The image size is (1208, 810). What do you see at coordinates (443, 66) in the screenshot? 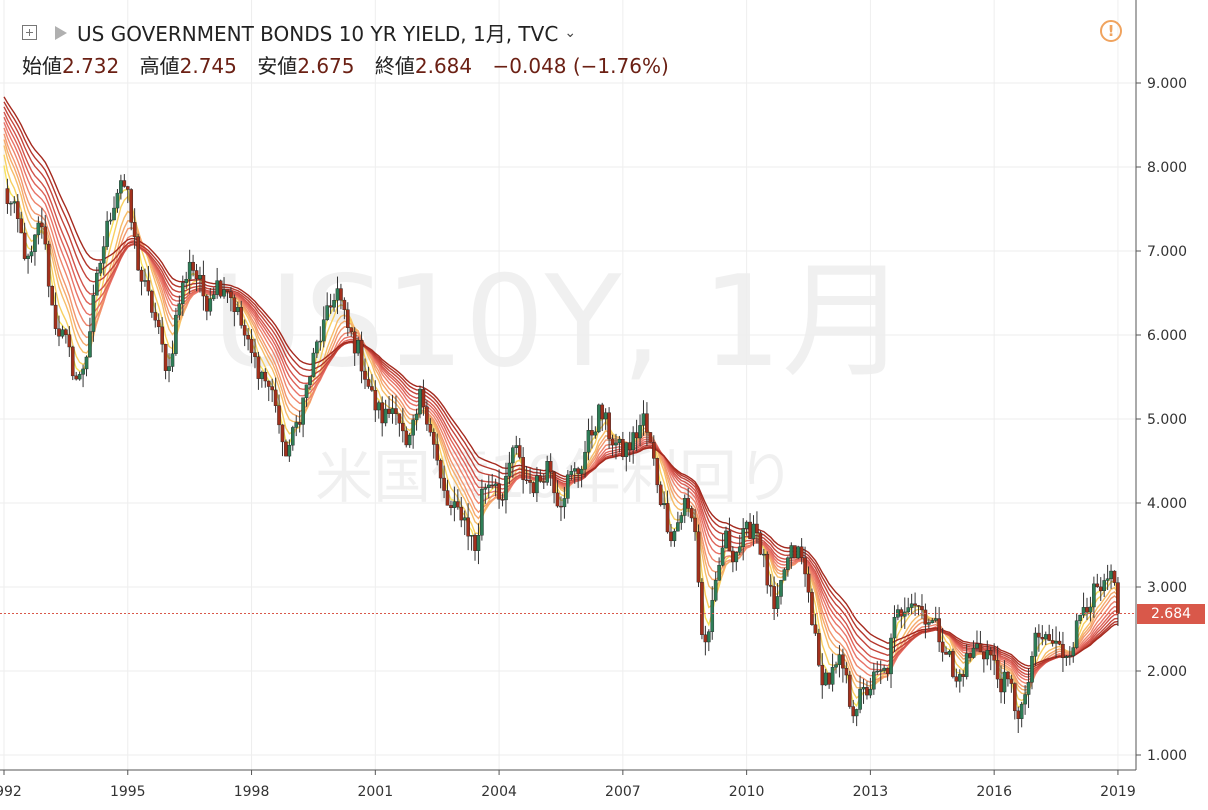
I see `close-value: 2.684` at bounding box center [443, 66].